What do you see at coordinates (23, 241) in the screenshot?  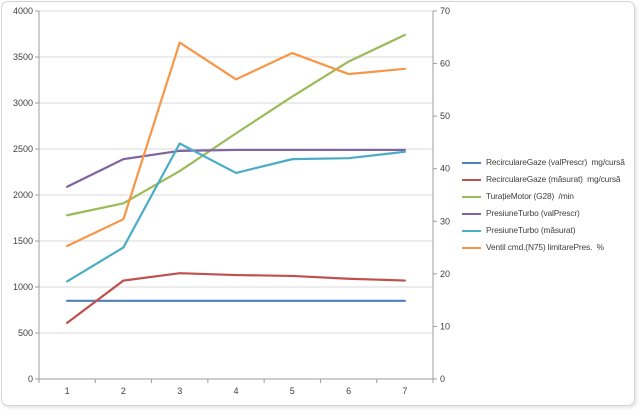 I see `y-axis-left-label: 1500` at bounding box center [23, 241].